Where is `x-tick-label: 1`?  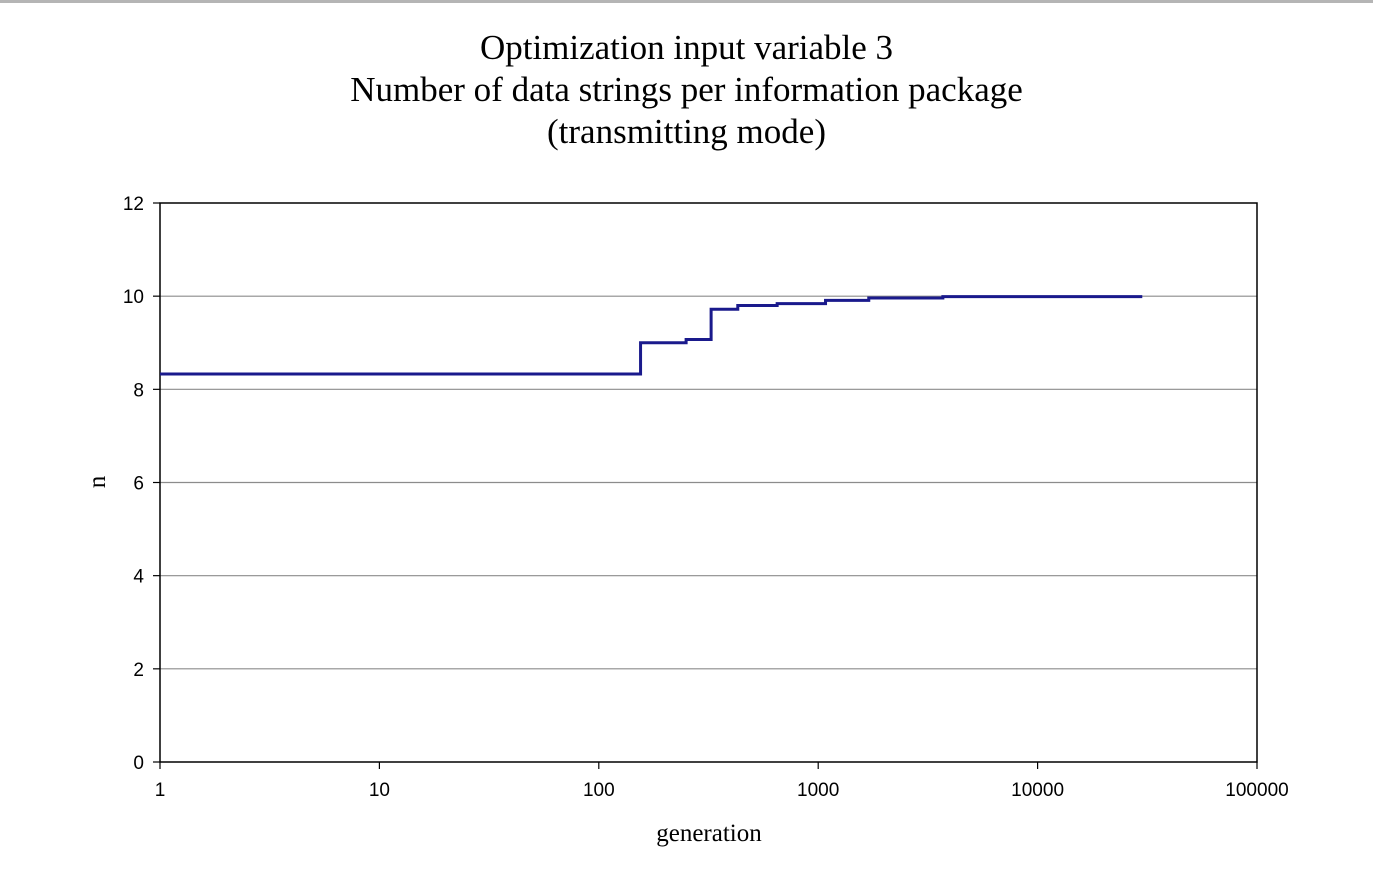
x-tick-label: 1 is located at coordinates (160, 790).